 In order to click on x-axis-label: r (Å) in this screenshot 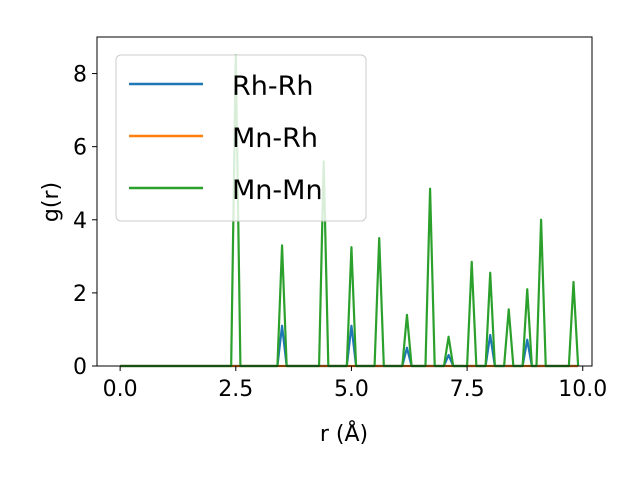, I will do `click(344, 433)`.